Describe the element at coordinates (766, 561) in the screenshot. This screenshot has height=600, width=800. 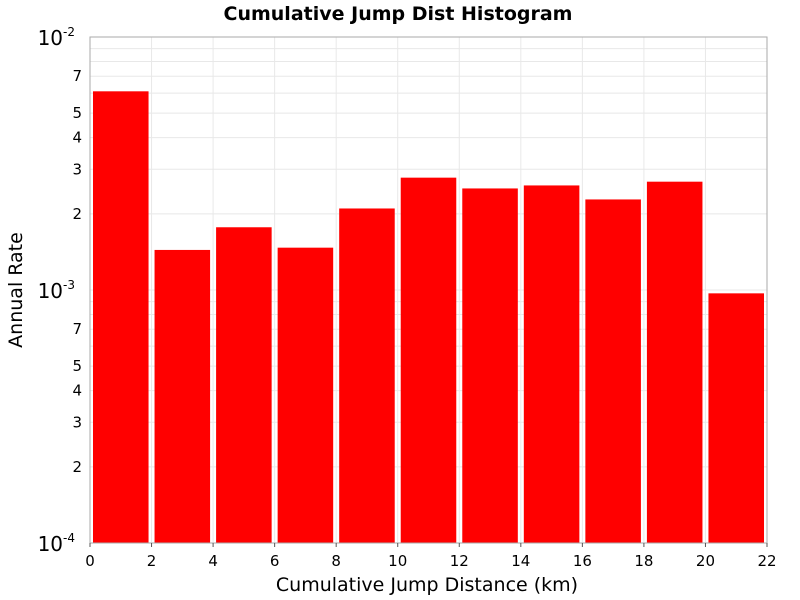
I see `x-tick-label: 22` at that location.